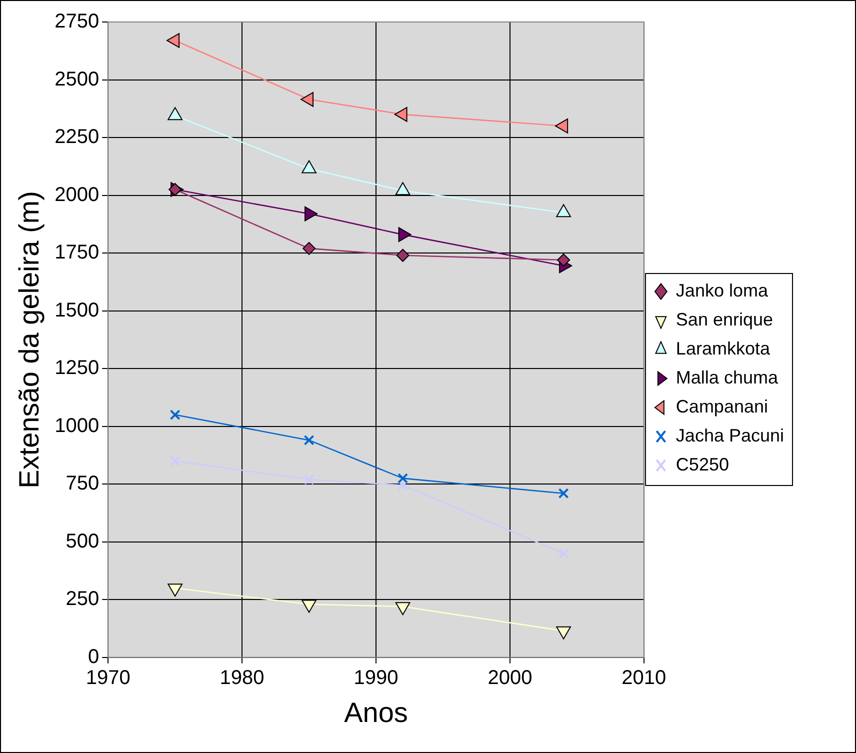 The width and height of the screenshot is (856, 753). Describe the element at coordinates (77, 425) in the screenshot. I see `y-tick-label: 1000` at that location.